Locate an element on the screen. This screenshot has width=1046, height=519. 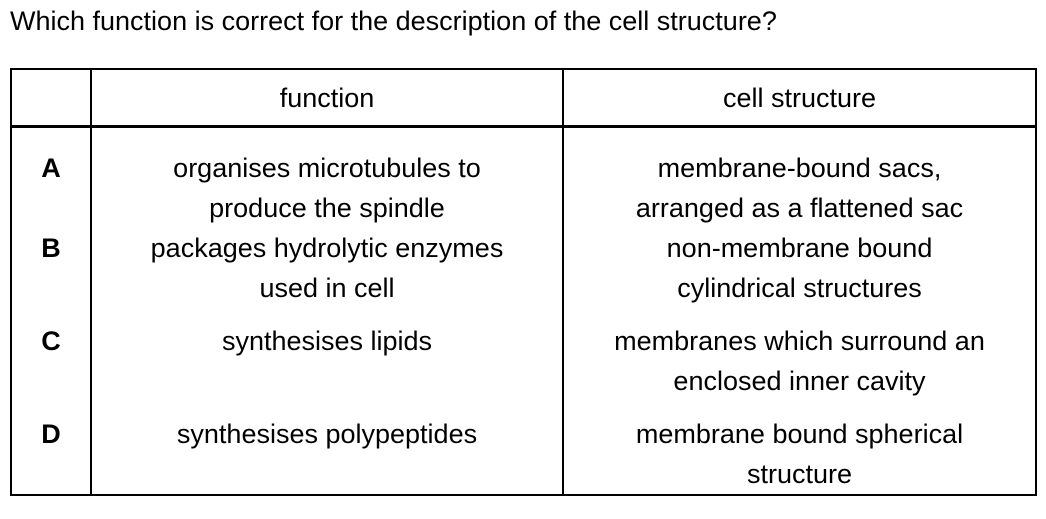
function-cell: packages hydrolytic enzymes used in cell is located at coordinates (327, 274).